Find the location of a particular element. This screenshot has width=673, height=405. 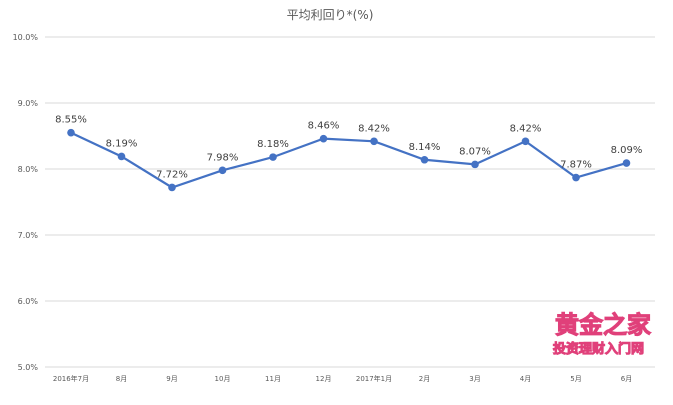

y-tick-label: 6.0% is located at coordinates (28, 301).